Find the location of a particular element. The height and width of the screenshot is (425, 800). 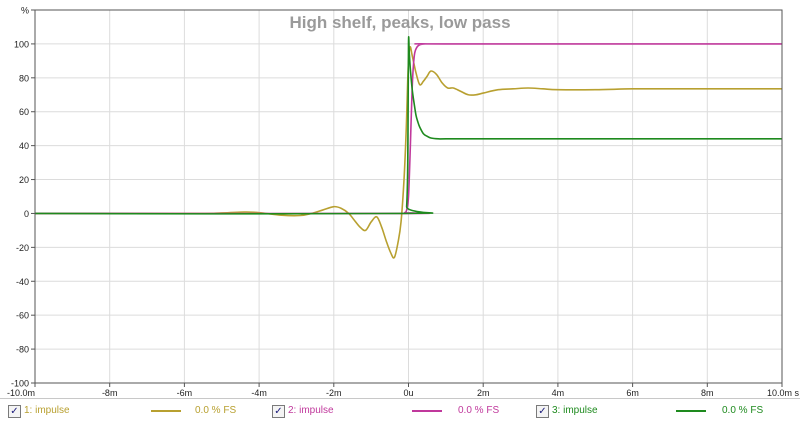

x-tick-label: 0u is located at coordinates (408, 393).